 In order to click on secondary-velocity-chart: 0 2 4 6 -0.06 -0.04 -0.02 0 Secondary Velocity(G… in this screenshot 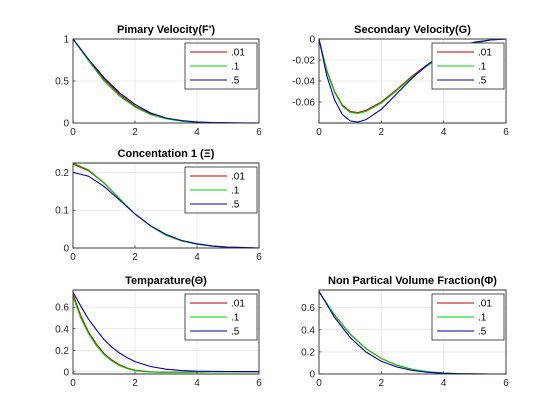, I will do `click(400, 81)`.